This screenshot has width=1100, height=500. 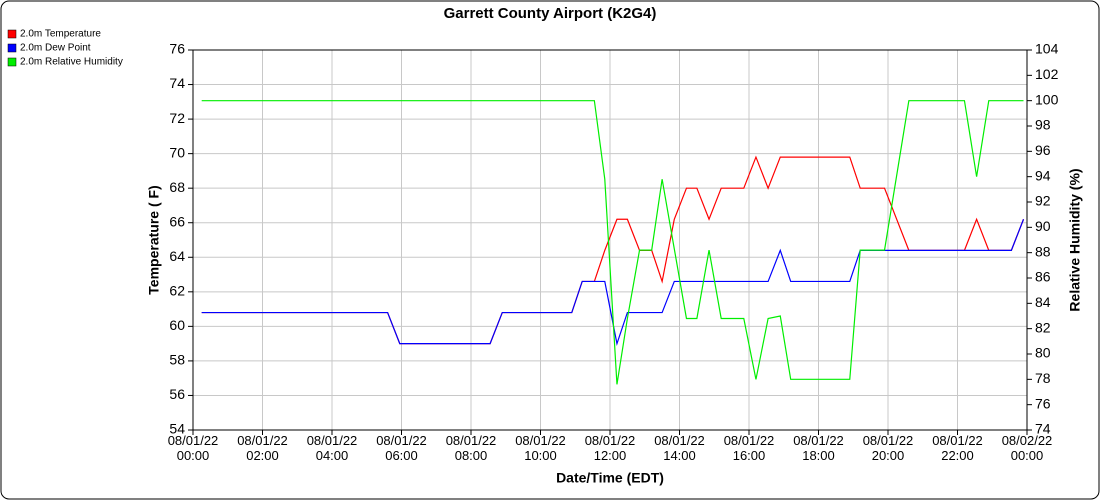 I want to click on legend-label: 2.0m Relative Humidity, so click(x=71, y=62).